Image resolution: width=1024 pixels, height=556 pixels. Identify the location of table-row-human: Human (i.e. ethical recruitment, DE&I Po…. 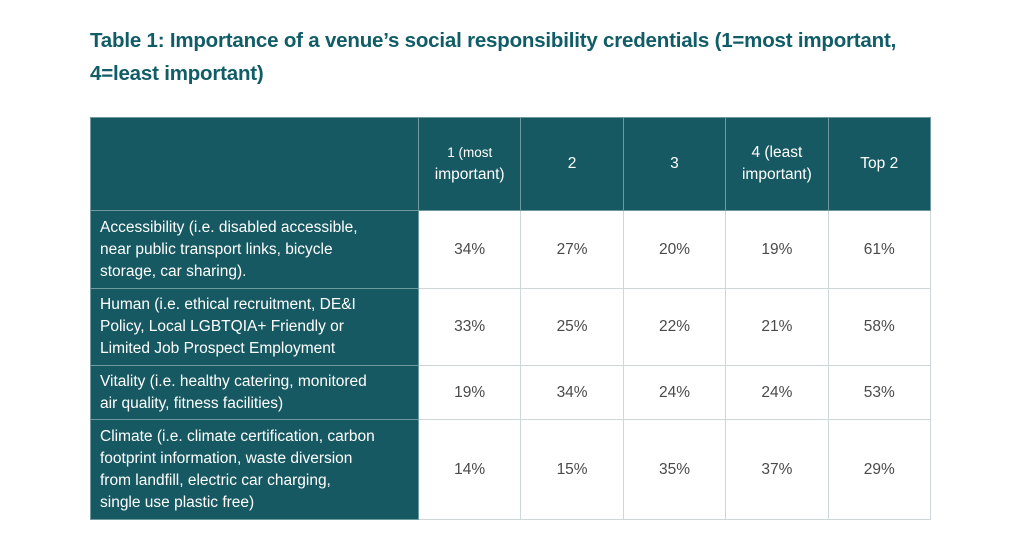
(510, 327).